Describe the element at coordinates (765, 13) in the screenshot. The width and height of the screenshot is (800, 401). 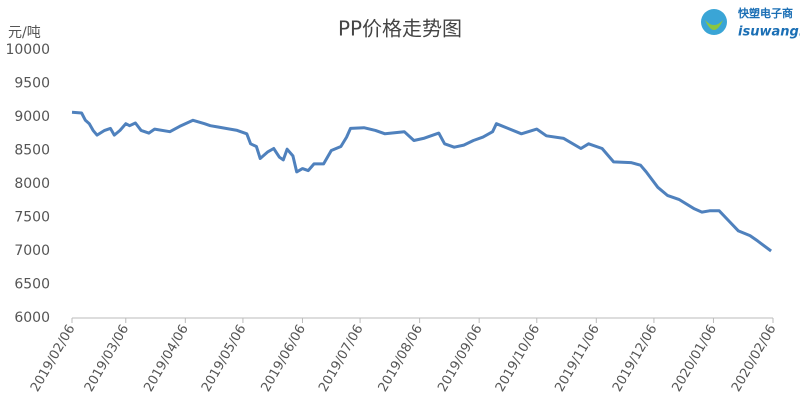
I see `logo-name: 快塑电子商` at that location.